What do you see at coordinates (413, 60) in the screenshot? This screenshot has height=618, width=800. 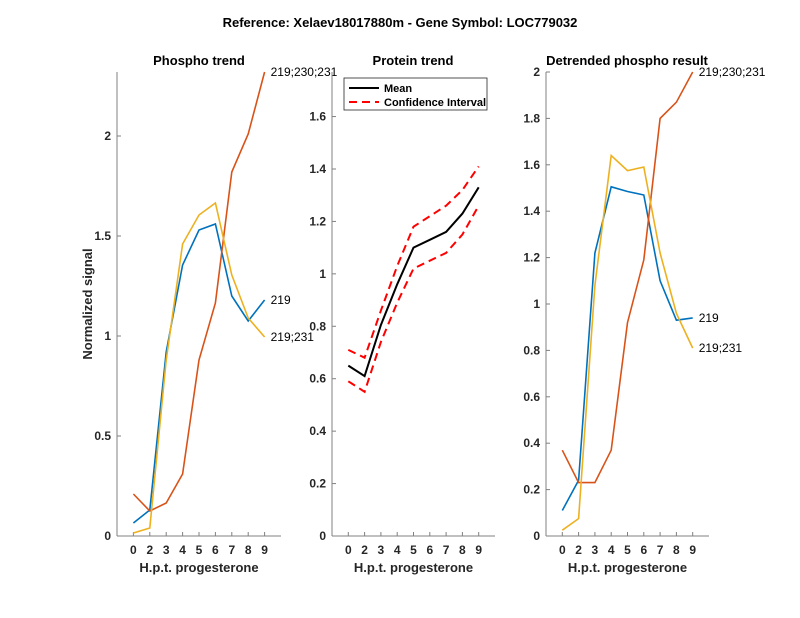 I see `panel-title: Protein trend` at bounding box center [413, 60].